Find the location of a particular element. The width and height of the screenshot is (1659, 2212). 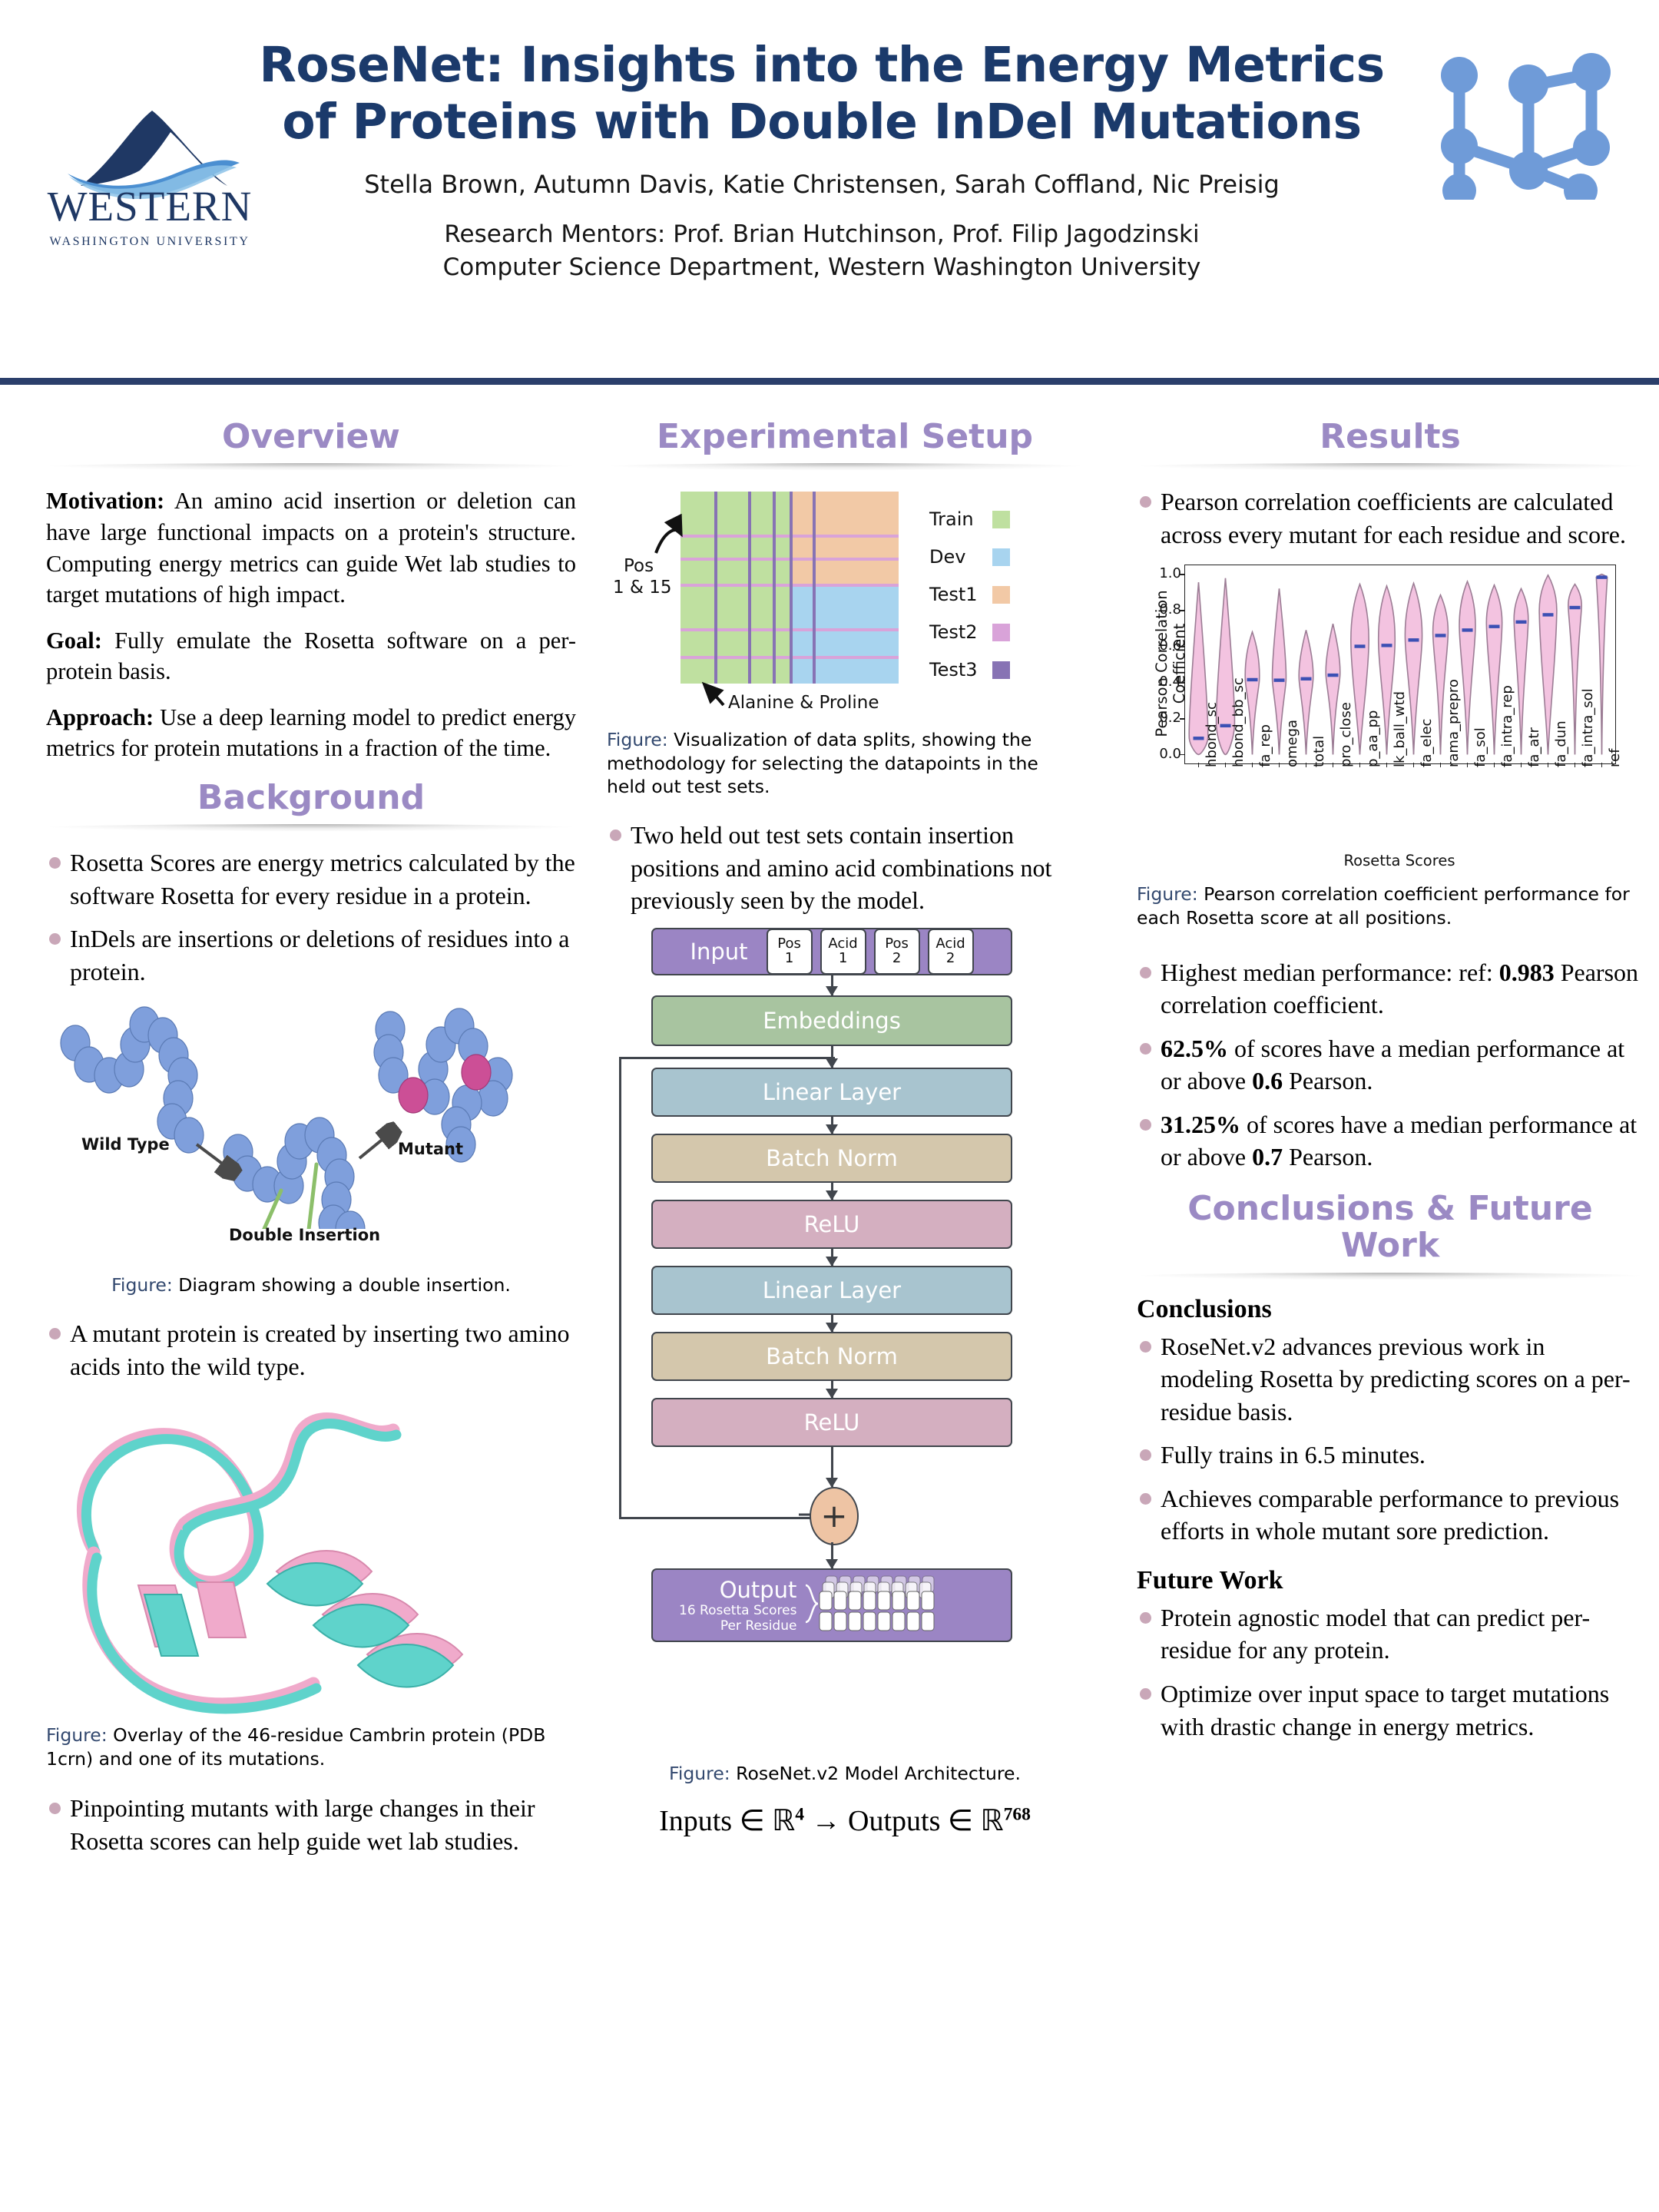

x-tick-label-rama_prepro: rama_prepro is located at coordinates (1454, 724).